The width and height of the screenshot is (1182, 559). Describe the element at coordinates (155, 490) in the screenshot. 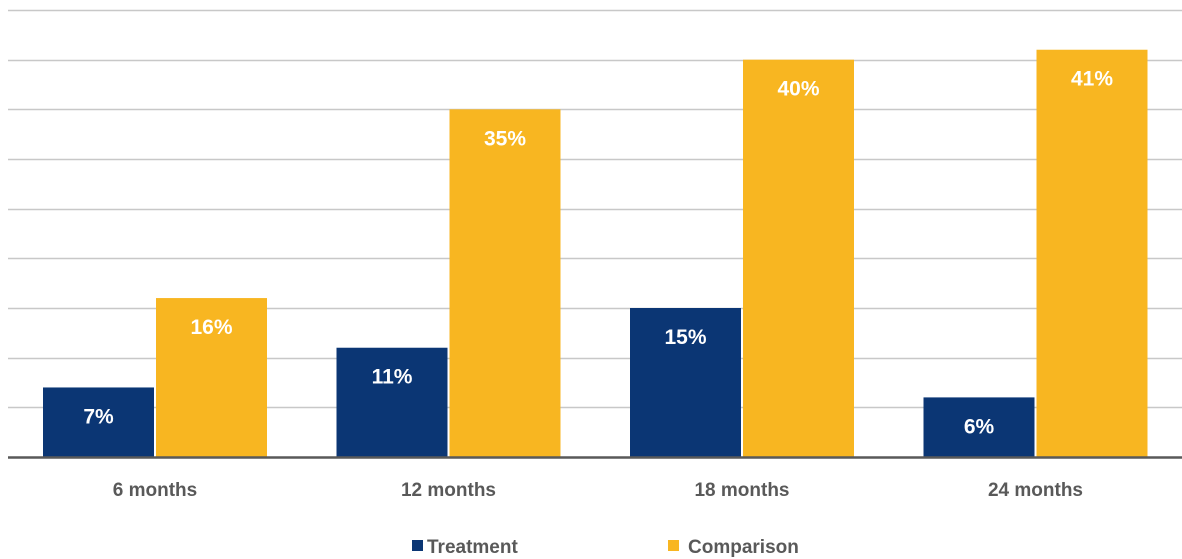

I see `x-tick-label-0: 6 months` at that location.